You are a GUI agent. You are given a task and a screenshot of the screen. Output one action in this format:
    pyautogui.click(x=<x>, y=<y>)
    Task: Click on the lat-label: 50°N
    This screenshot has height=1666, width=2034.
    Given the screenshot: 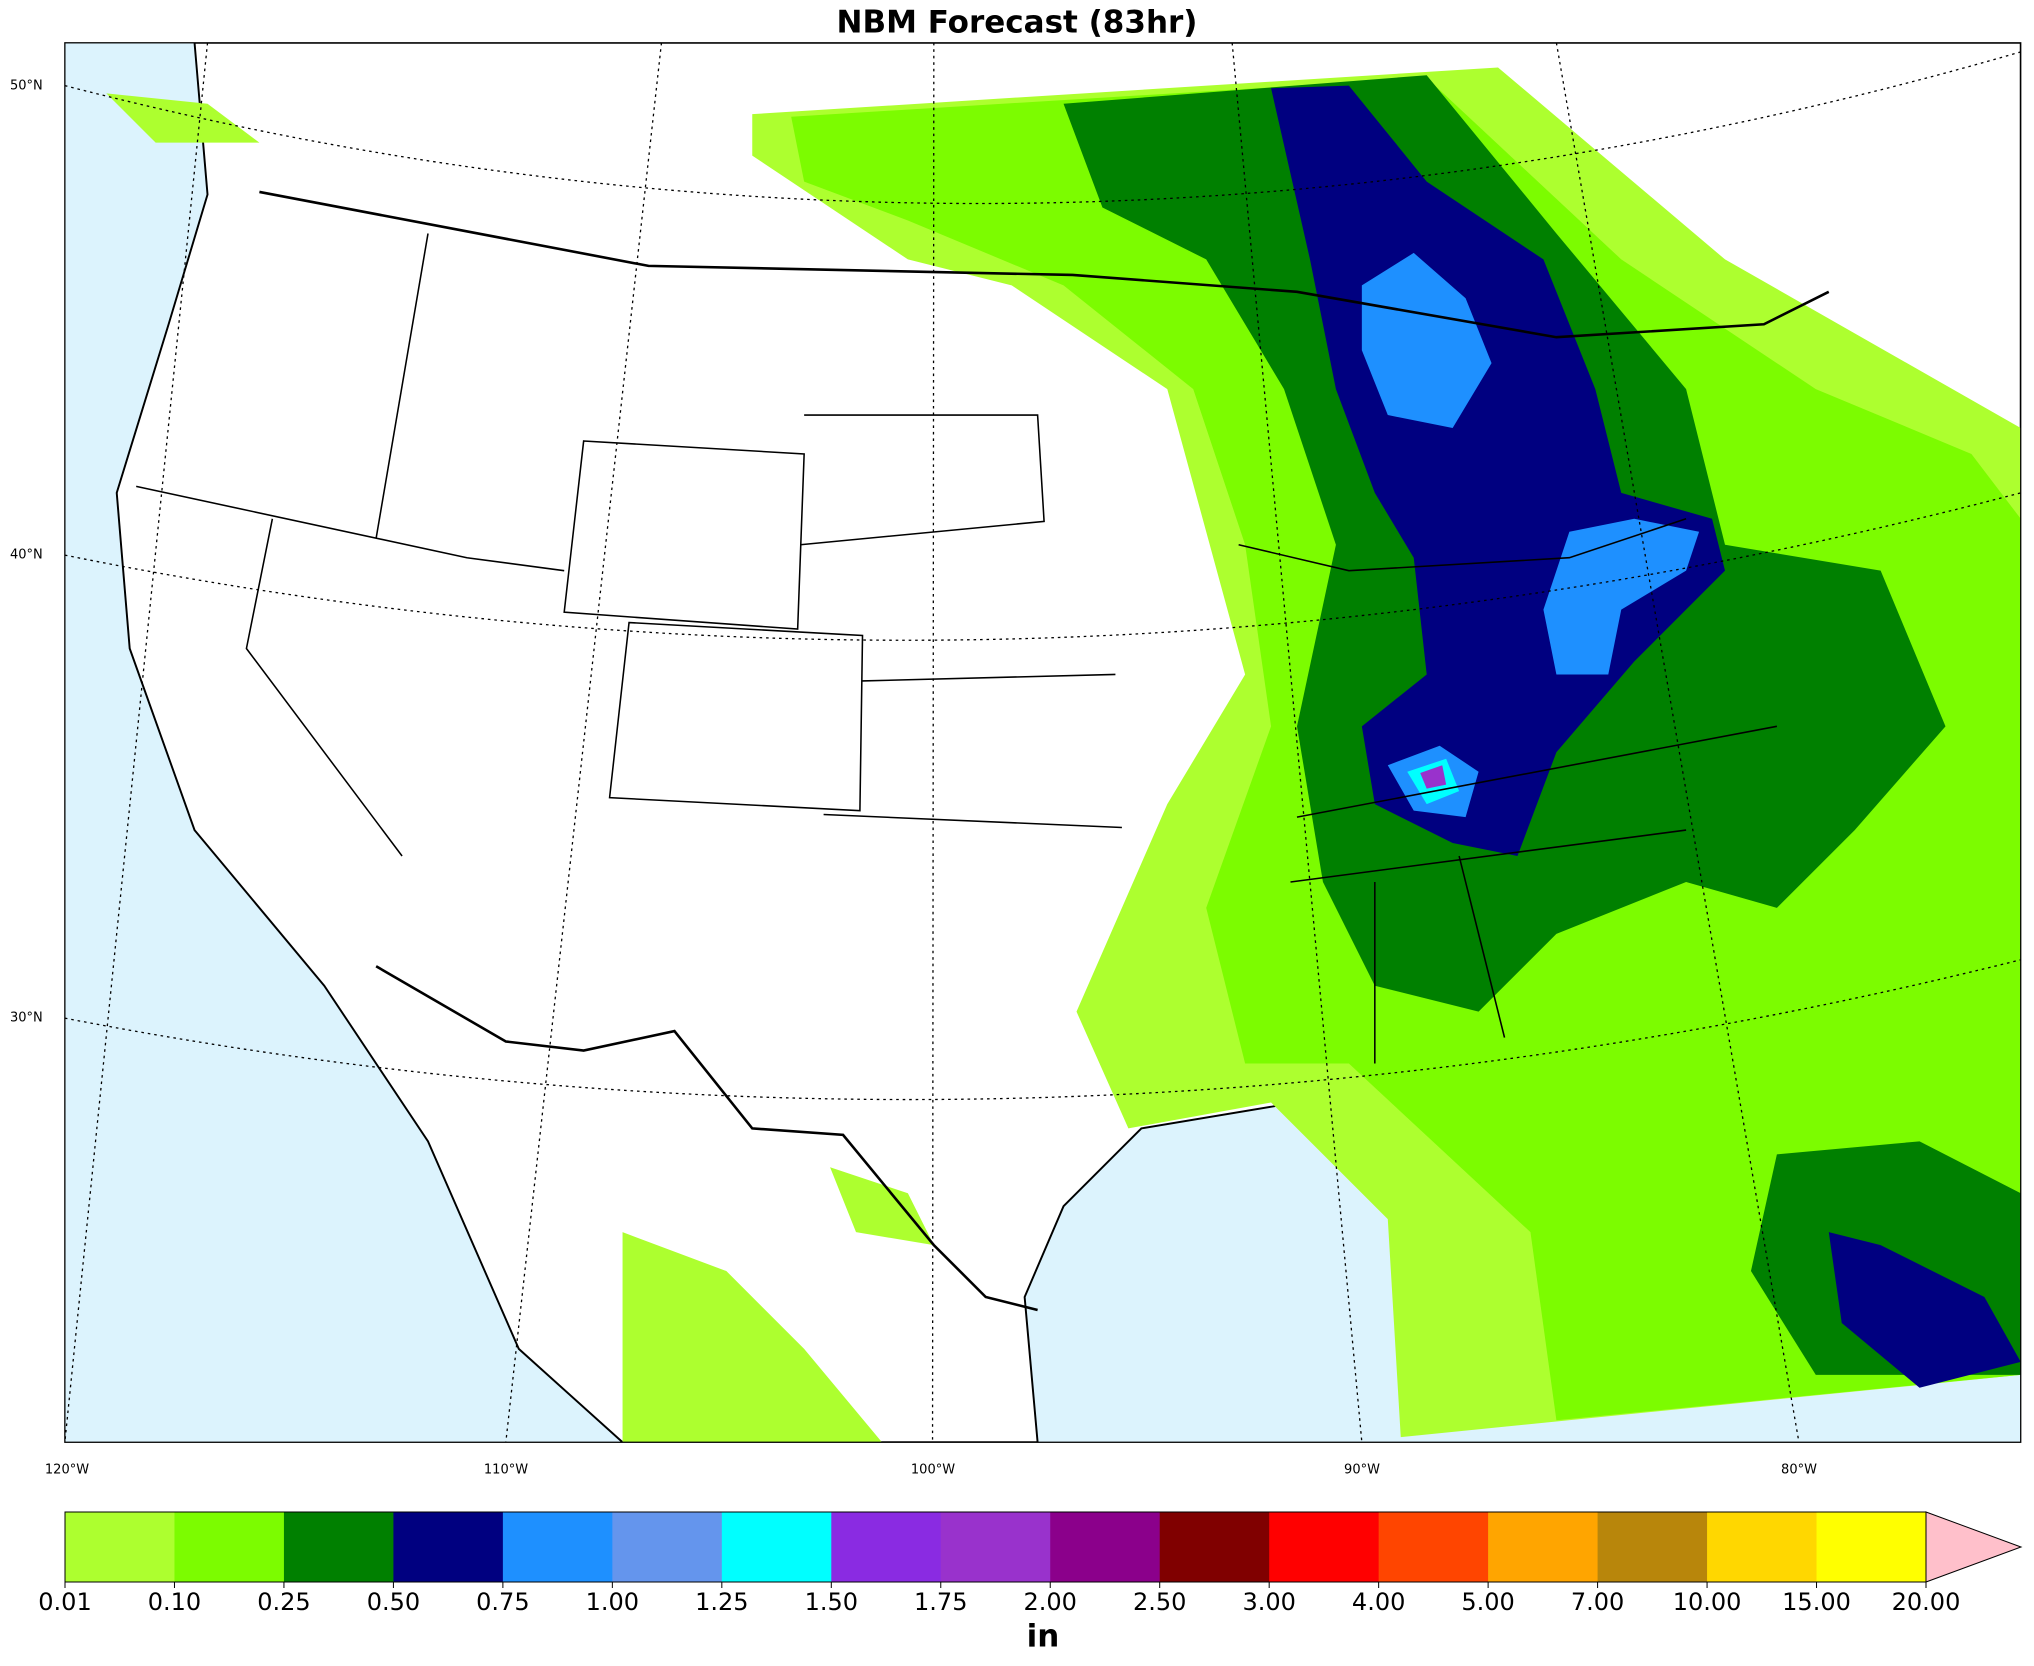 What is the action you would take?
    pyautogui.click(x=26, y=86)
    